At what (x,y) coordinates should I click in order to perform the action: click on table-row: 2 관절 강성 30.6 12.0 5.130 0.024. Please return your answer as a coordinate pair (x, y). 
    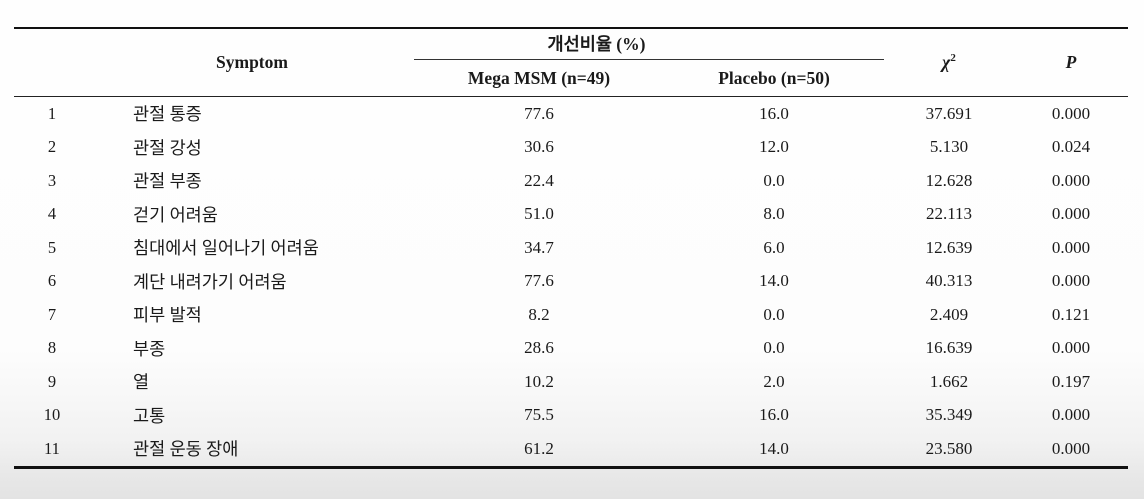
    Looking at the image, I should click on (571, 148).